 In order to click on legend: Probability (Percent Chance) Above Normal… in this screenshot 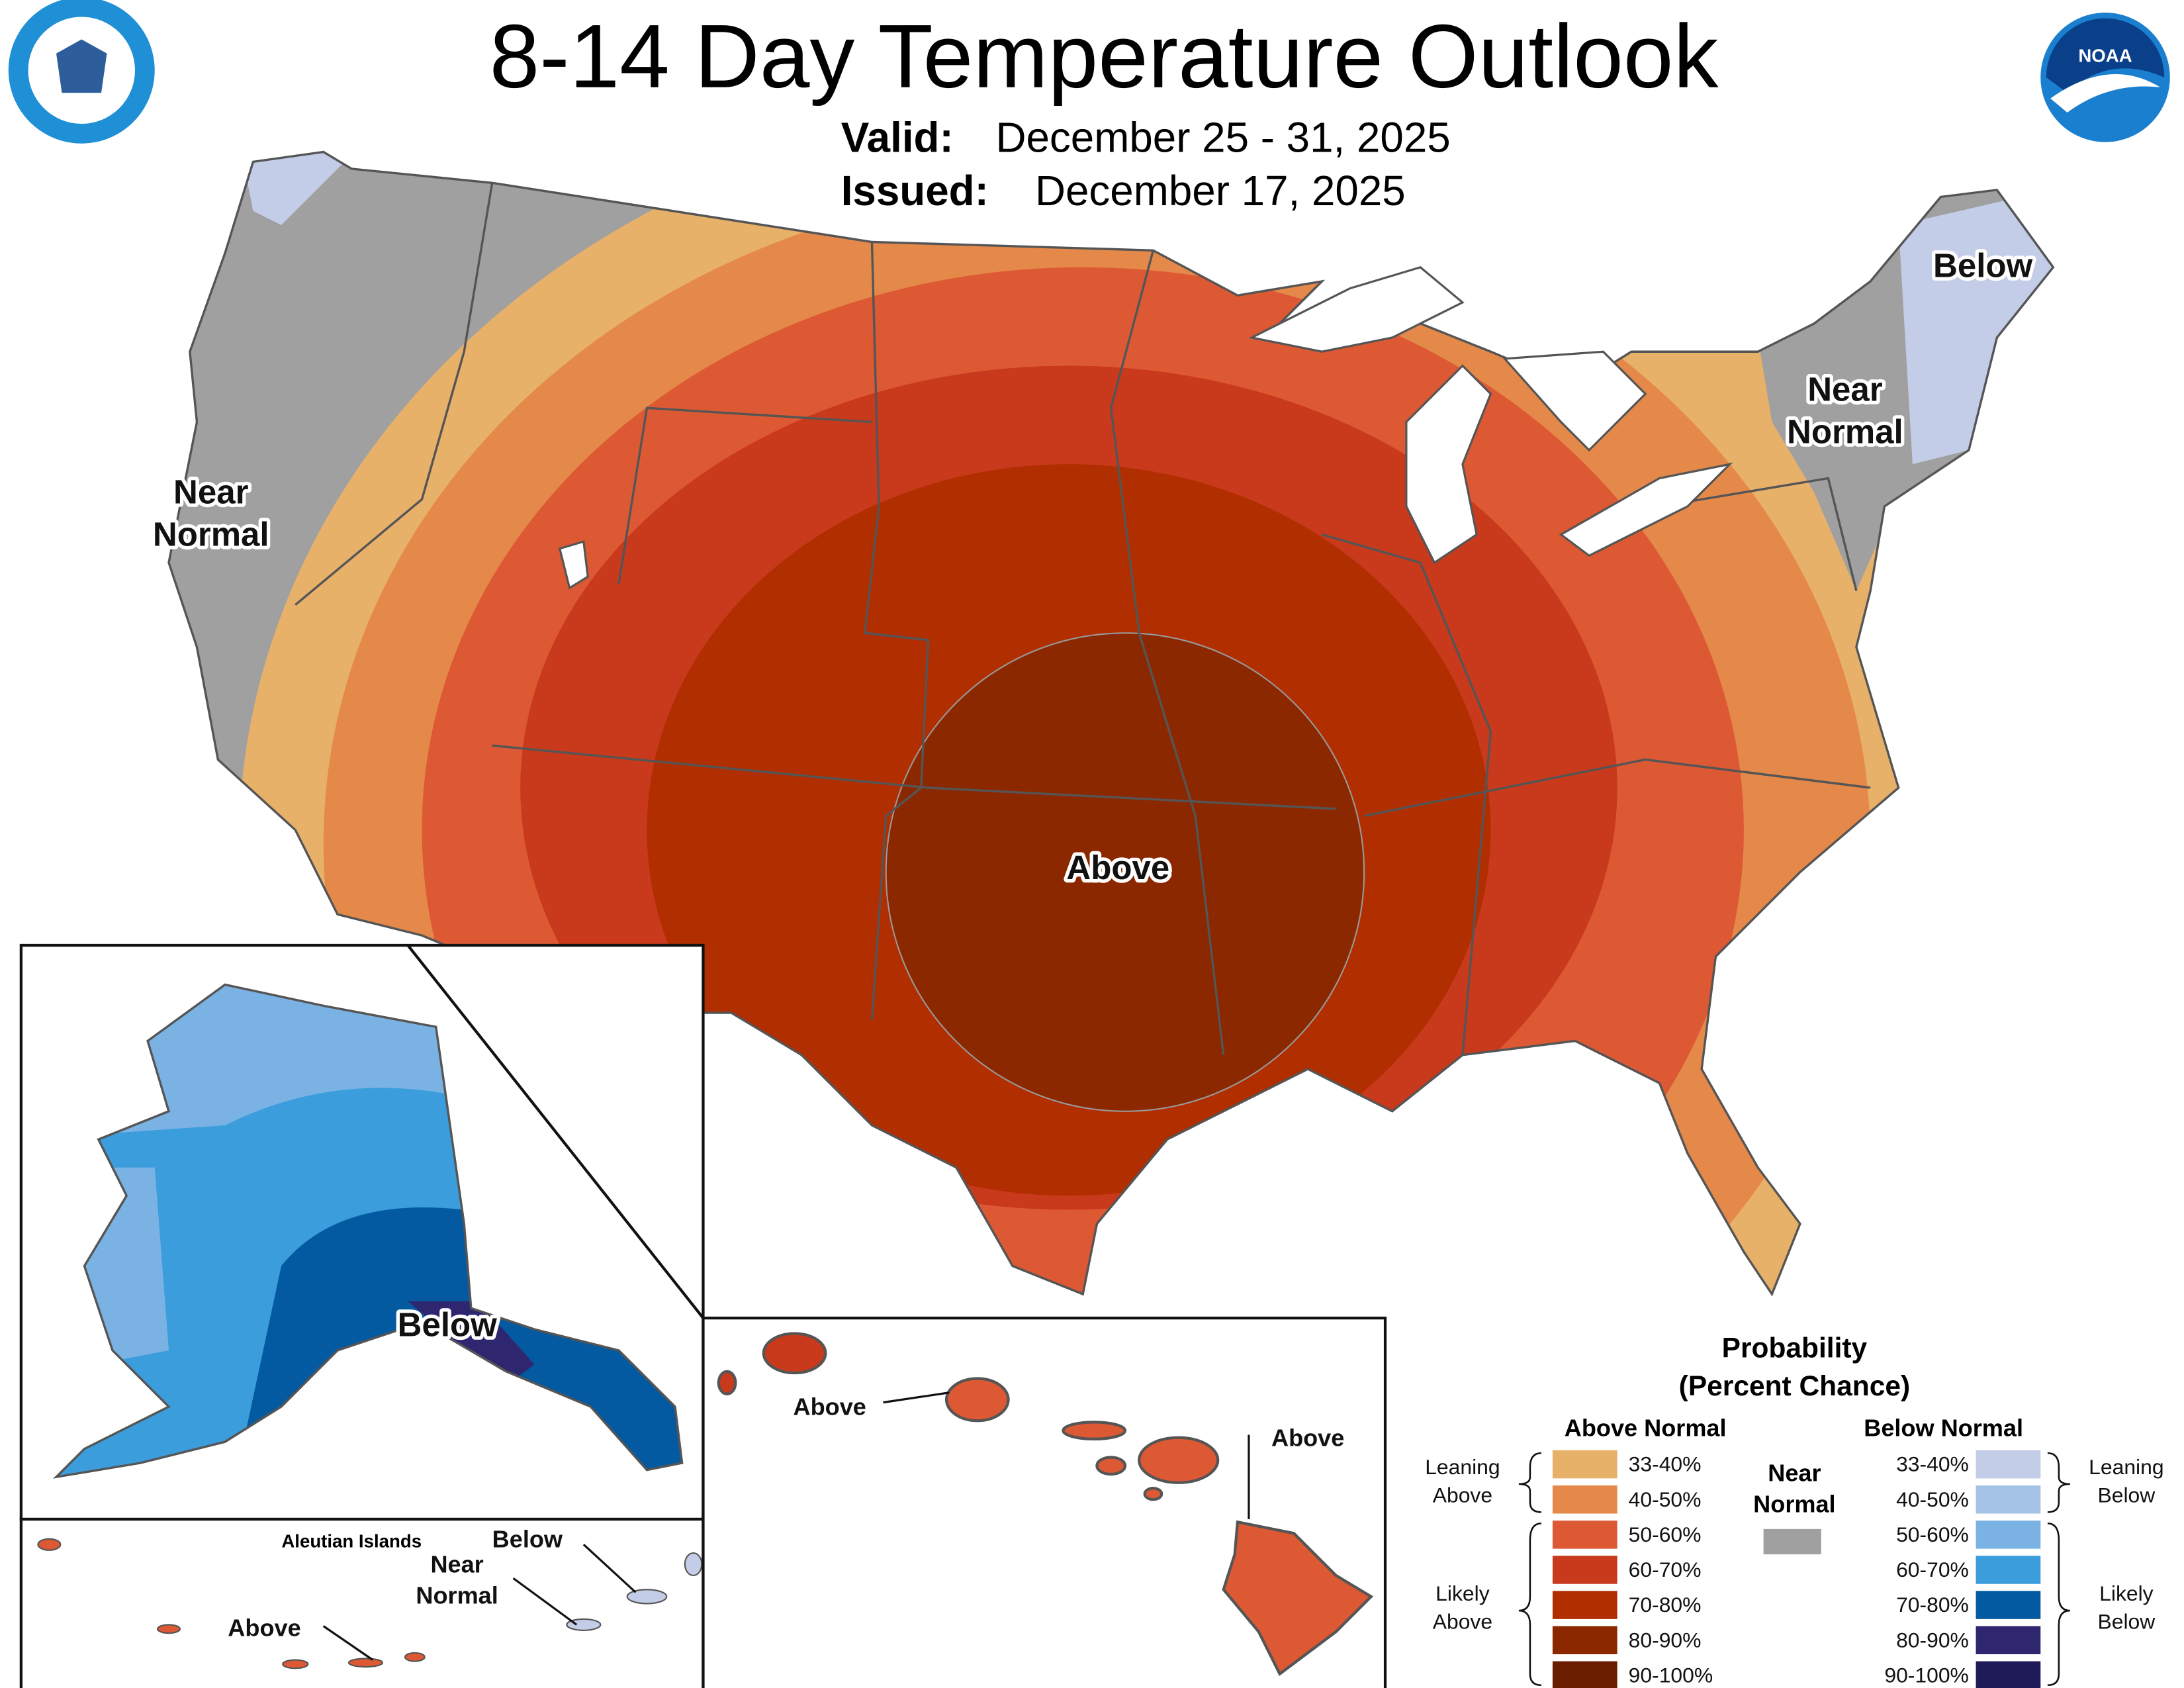, I will do `click(1794, 1510)`.